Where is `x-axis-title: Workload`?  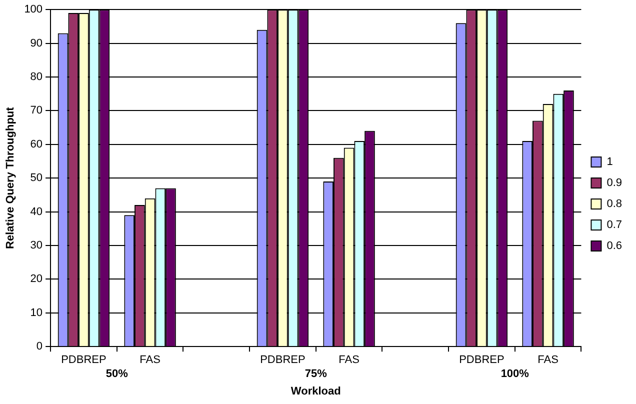 x-axis-title: Workload is located at coordinates (315, 391).